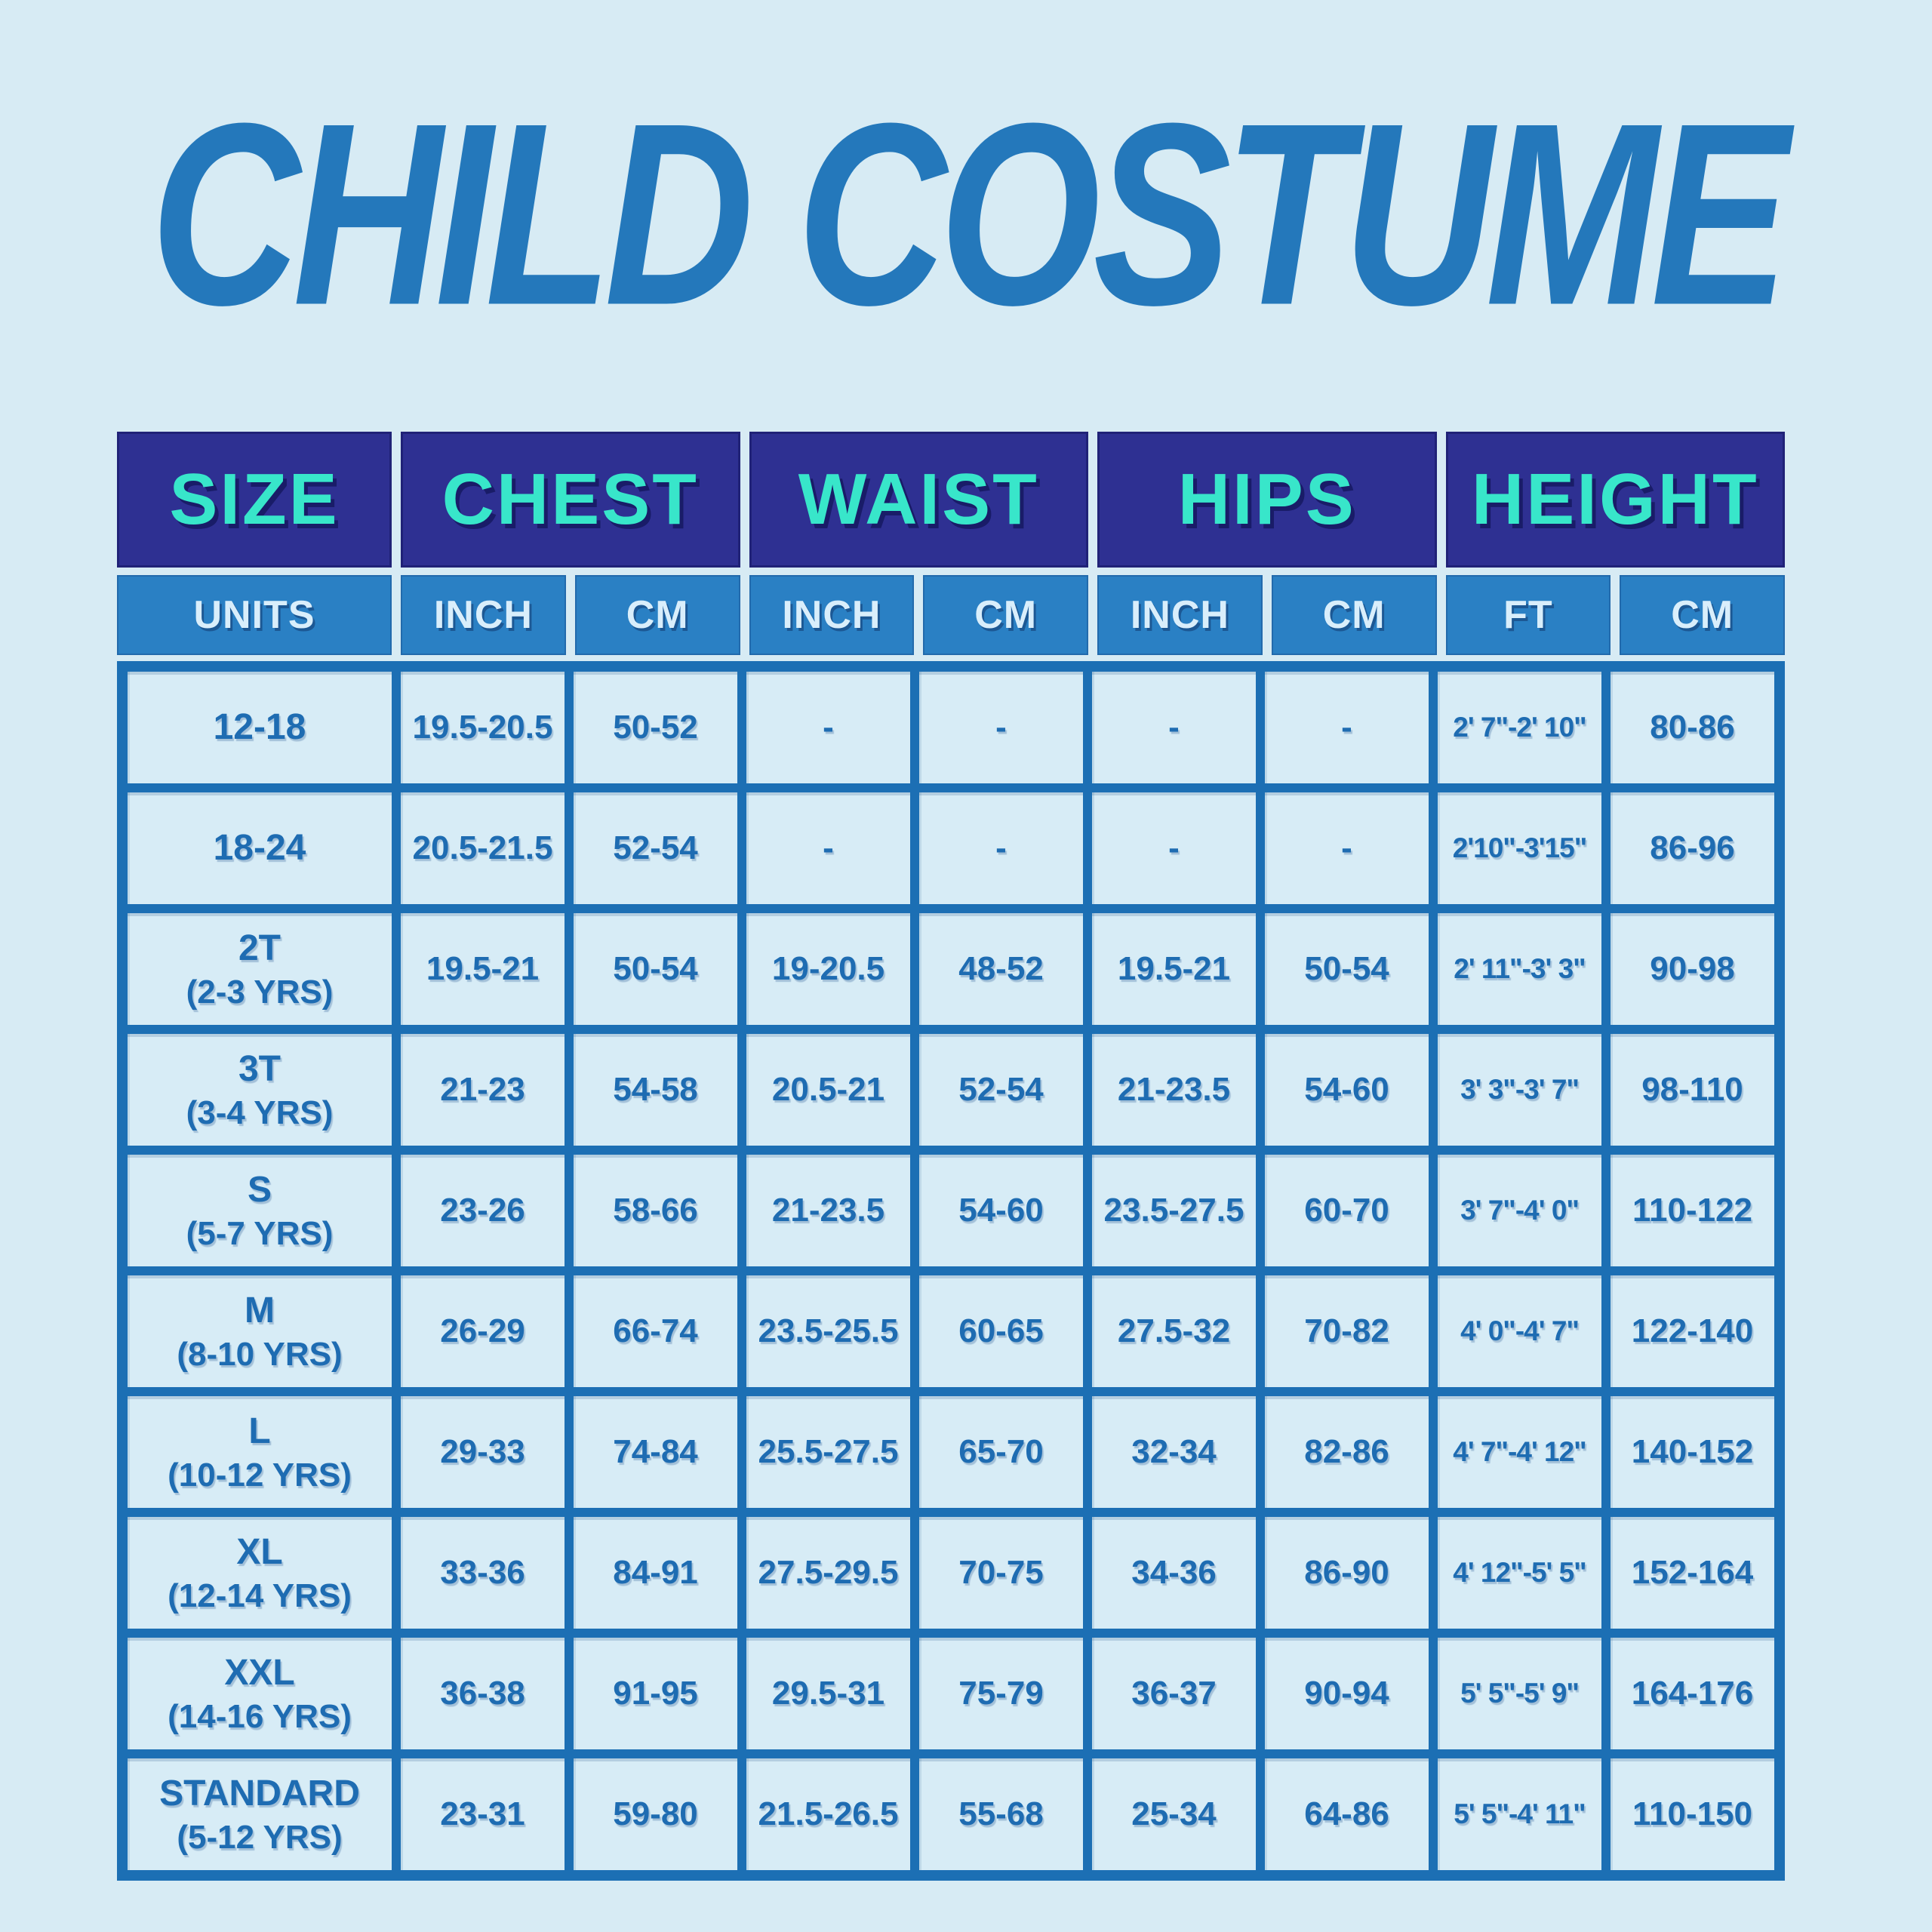 The image size is (1932, 1932). What do you see at coordinates (1702, 615) in the screenshot?
I see `unit-header-height-cm: CM` at bounding box center [1702, 615].